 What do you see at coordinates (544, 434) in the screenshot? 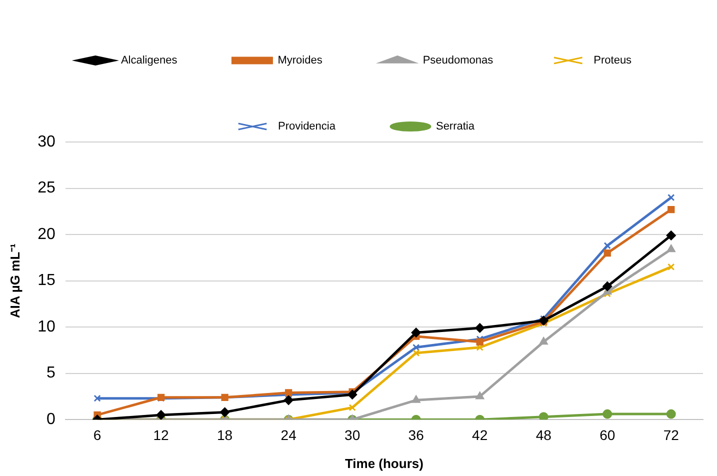
I see `x-tick-label: 48` at bounding box center [544, 434].